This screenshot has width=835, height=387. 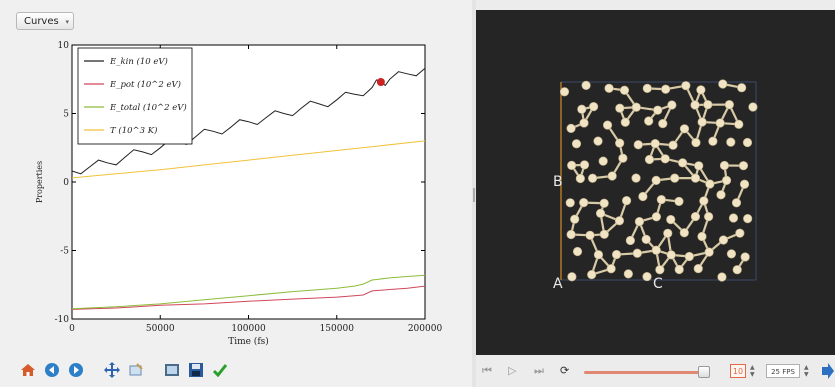 What do you see at coordinates (806, 371) in the screenshot?
I see `fps-spin-arrows-icon: ▲ ▼` at bounding box center [806, 371].